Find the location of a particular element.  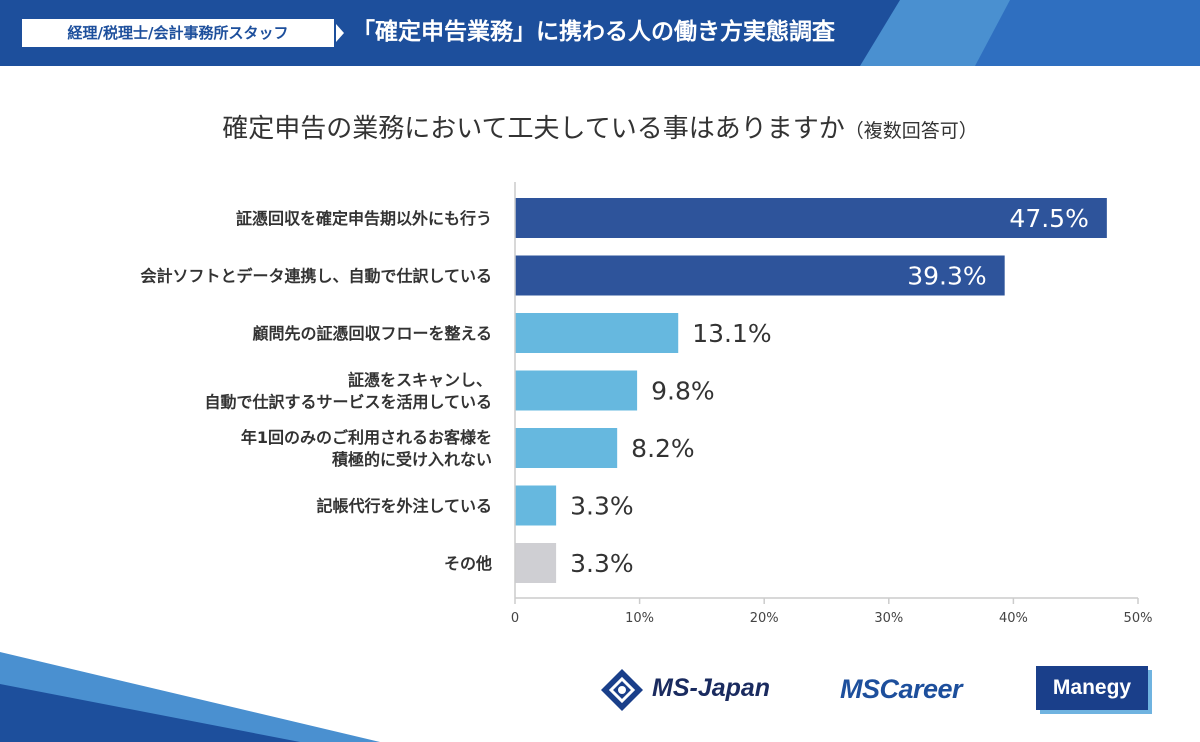

ms-japan-diamond-icon is located at coordinates (622, 690).